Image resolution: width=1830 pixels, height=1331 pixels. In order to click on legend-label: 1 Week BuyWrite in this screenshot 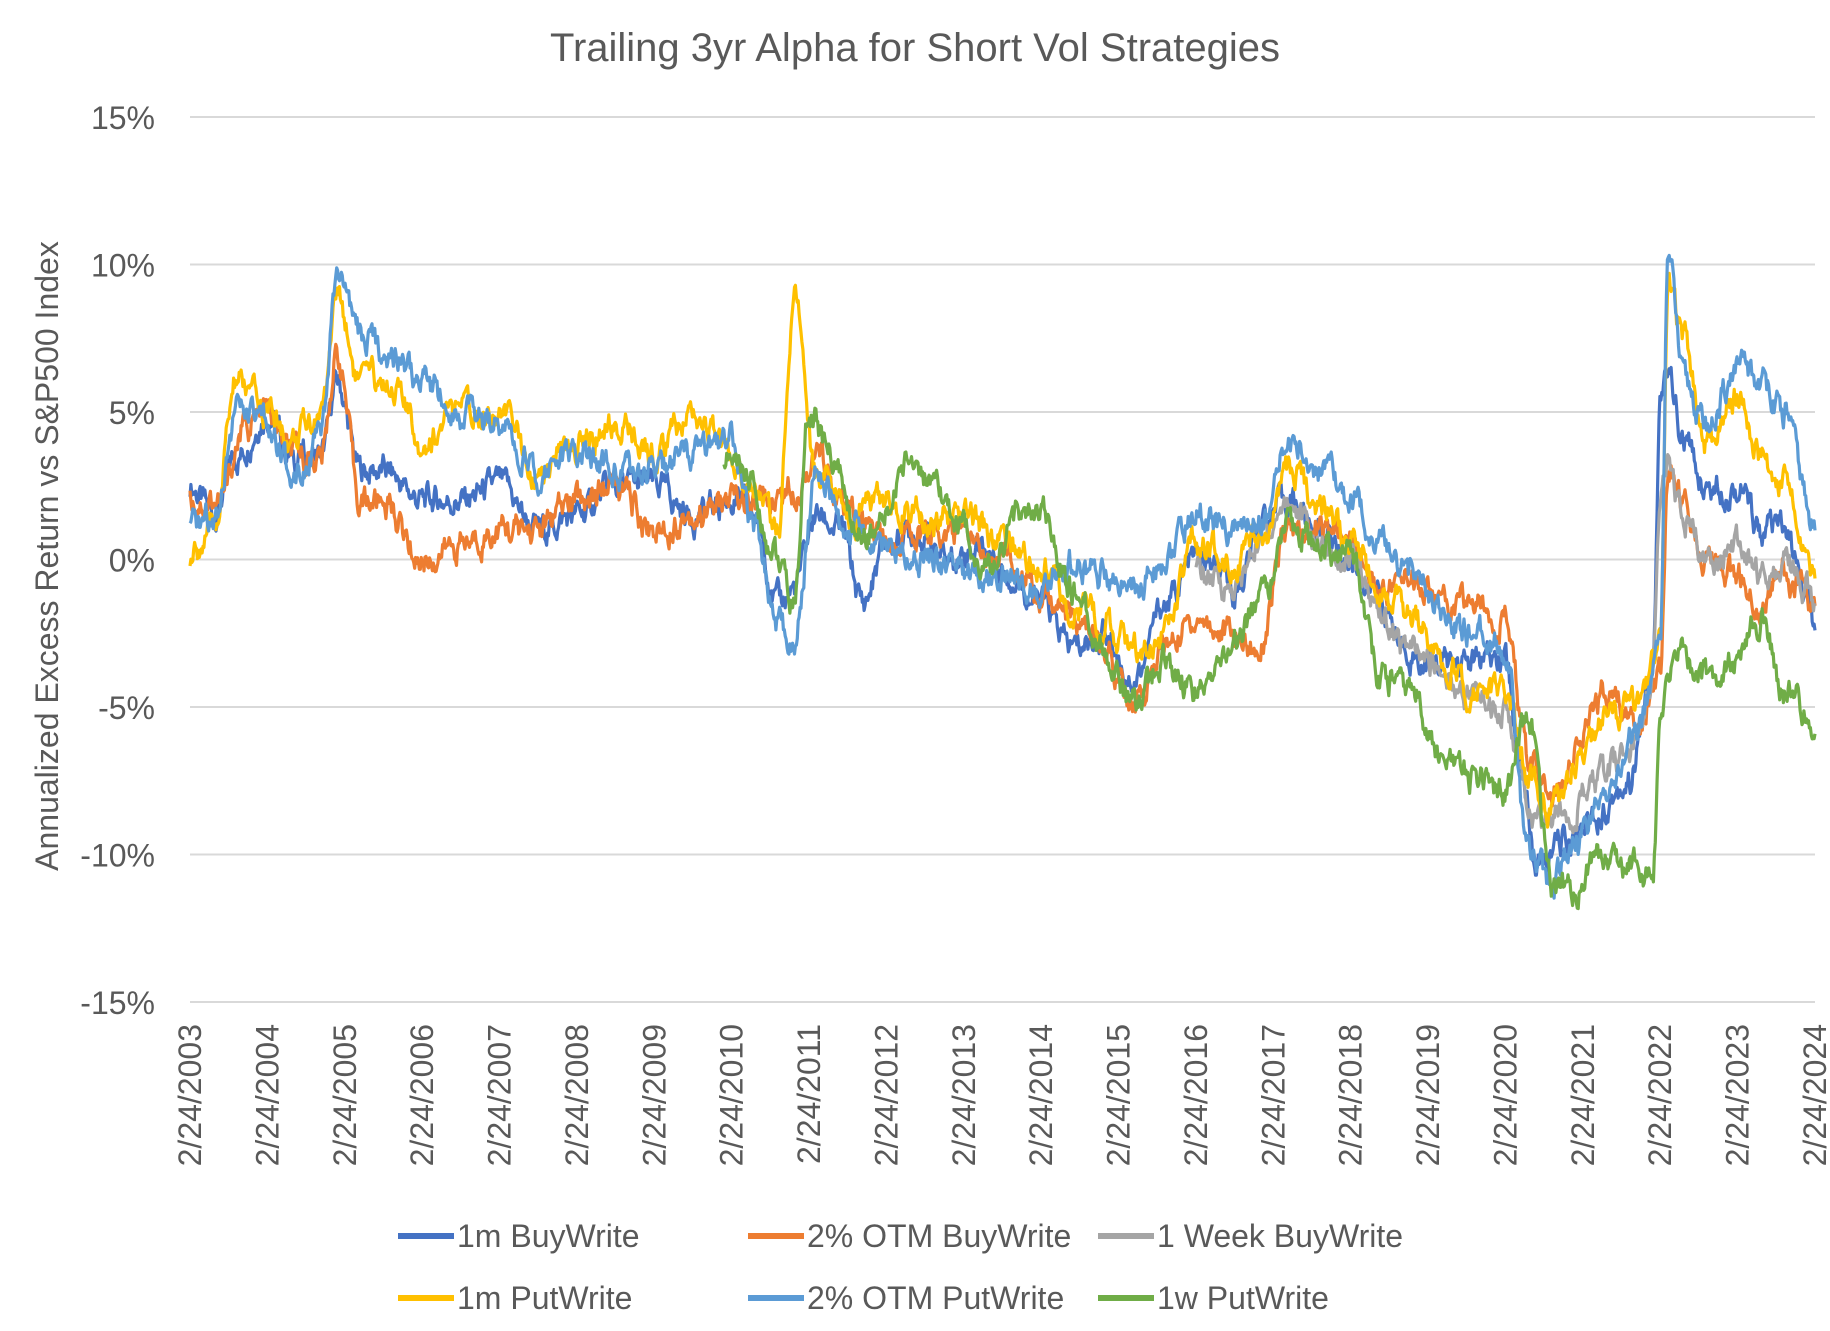, I will do `click(1280, 1236)`.